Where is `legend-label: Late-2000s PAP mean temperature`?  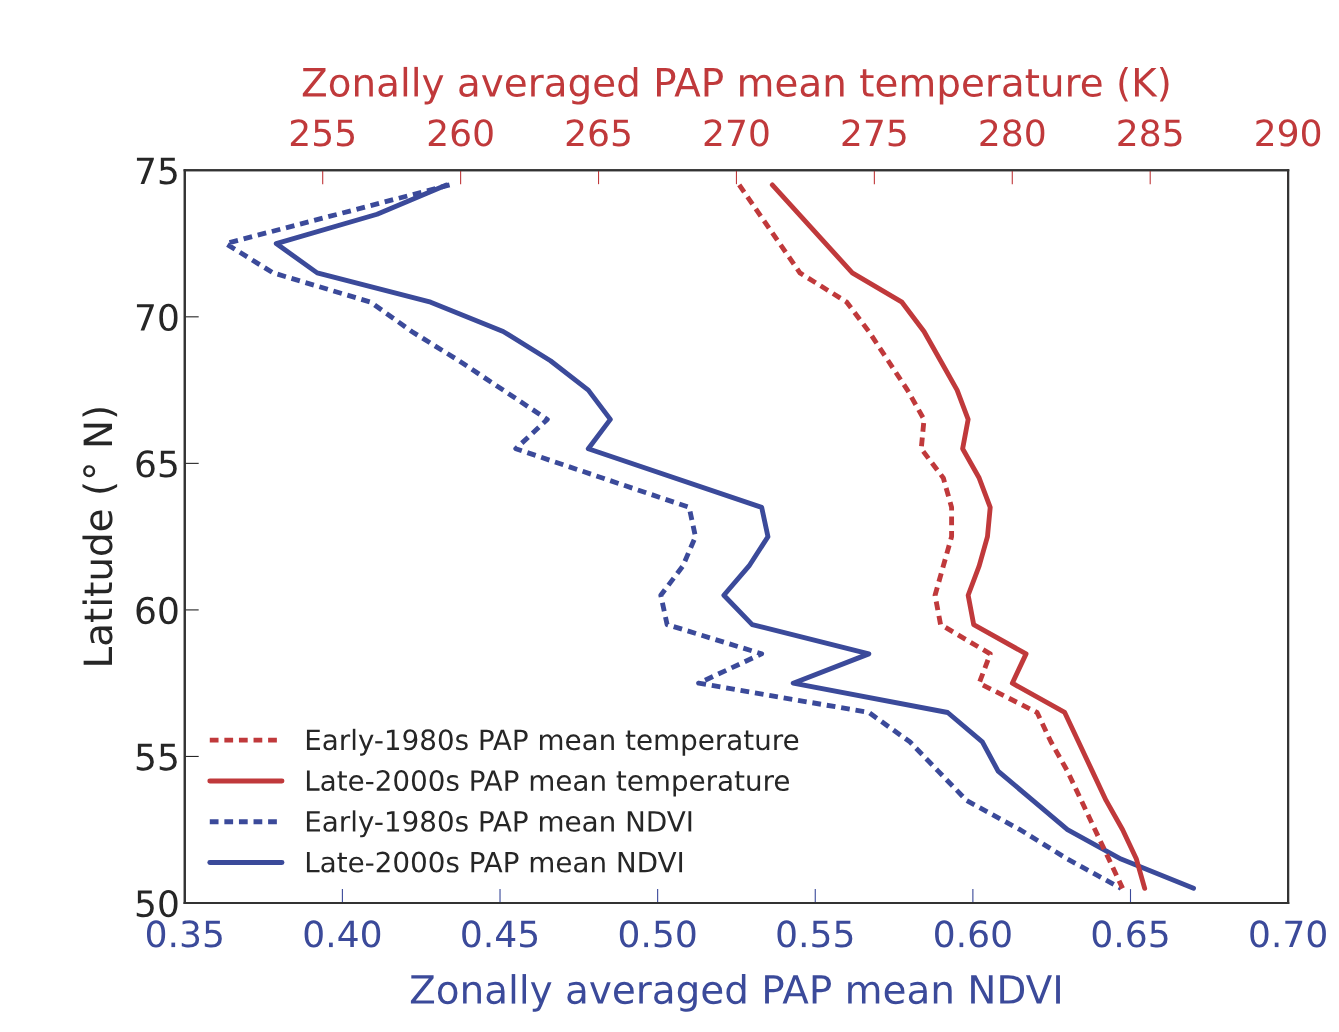 legend-label: Late-2000s PAP mean temperature is located at coordinates (547, 783).